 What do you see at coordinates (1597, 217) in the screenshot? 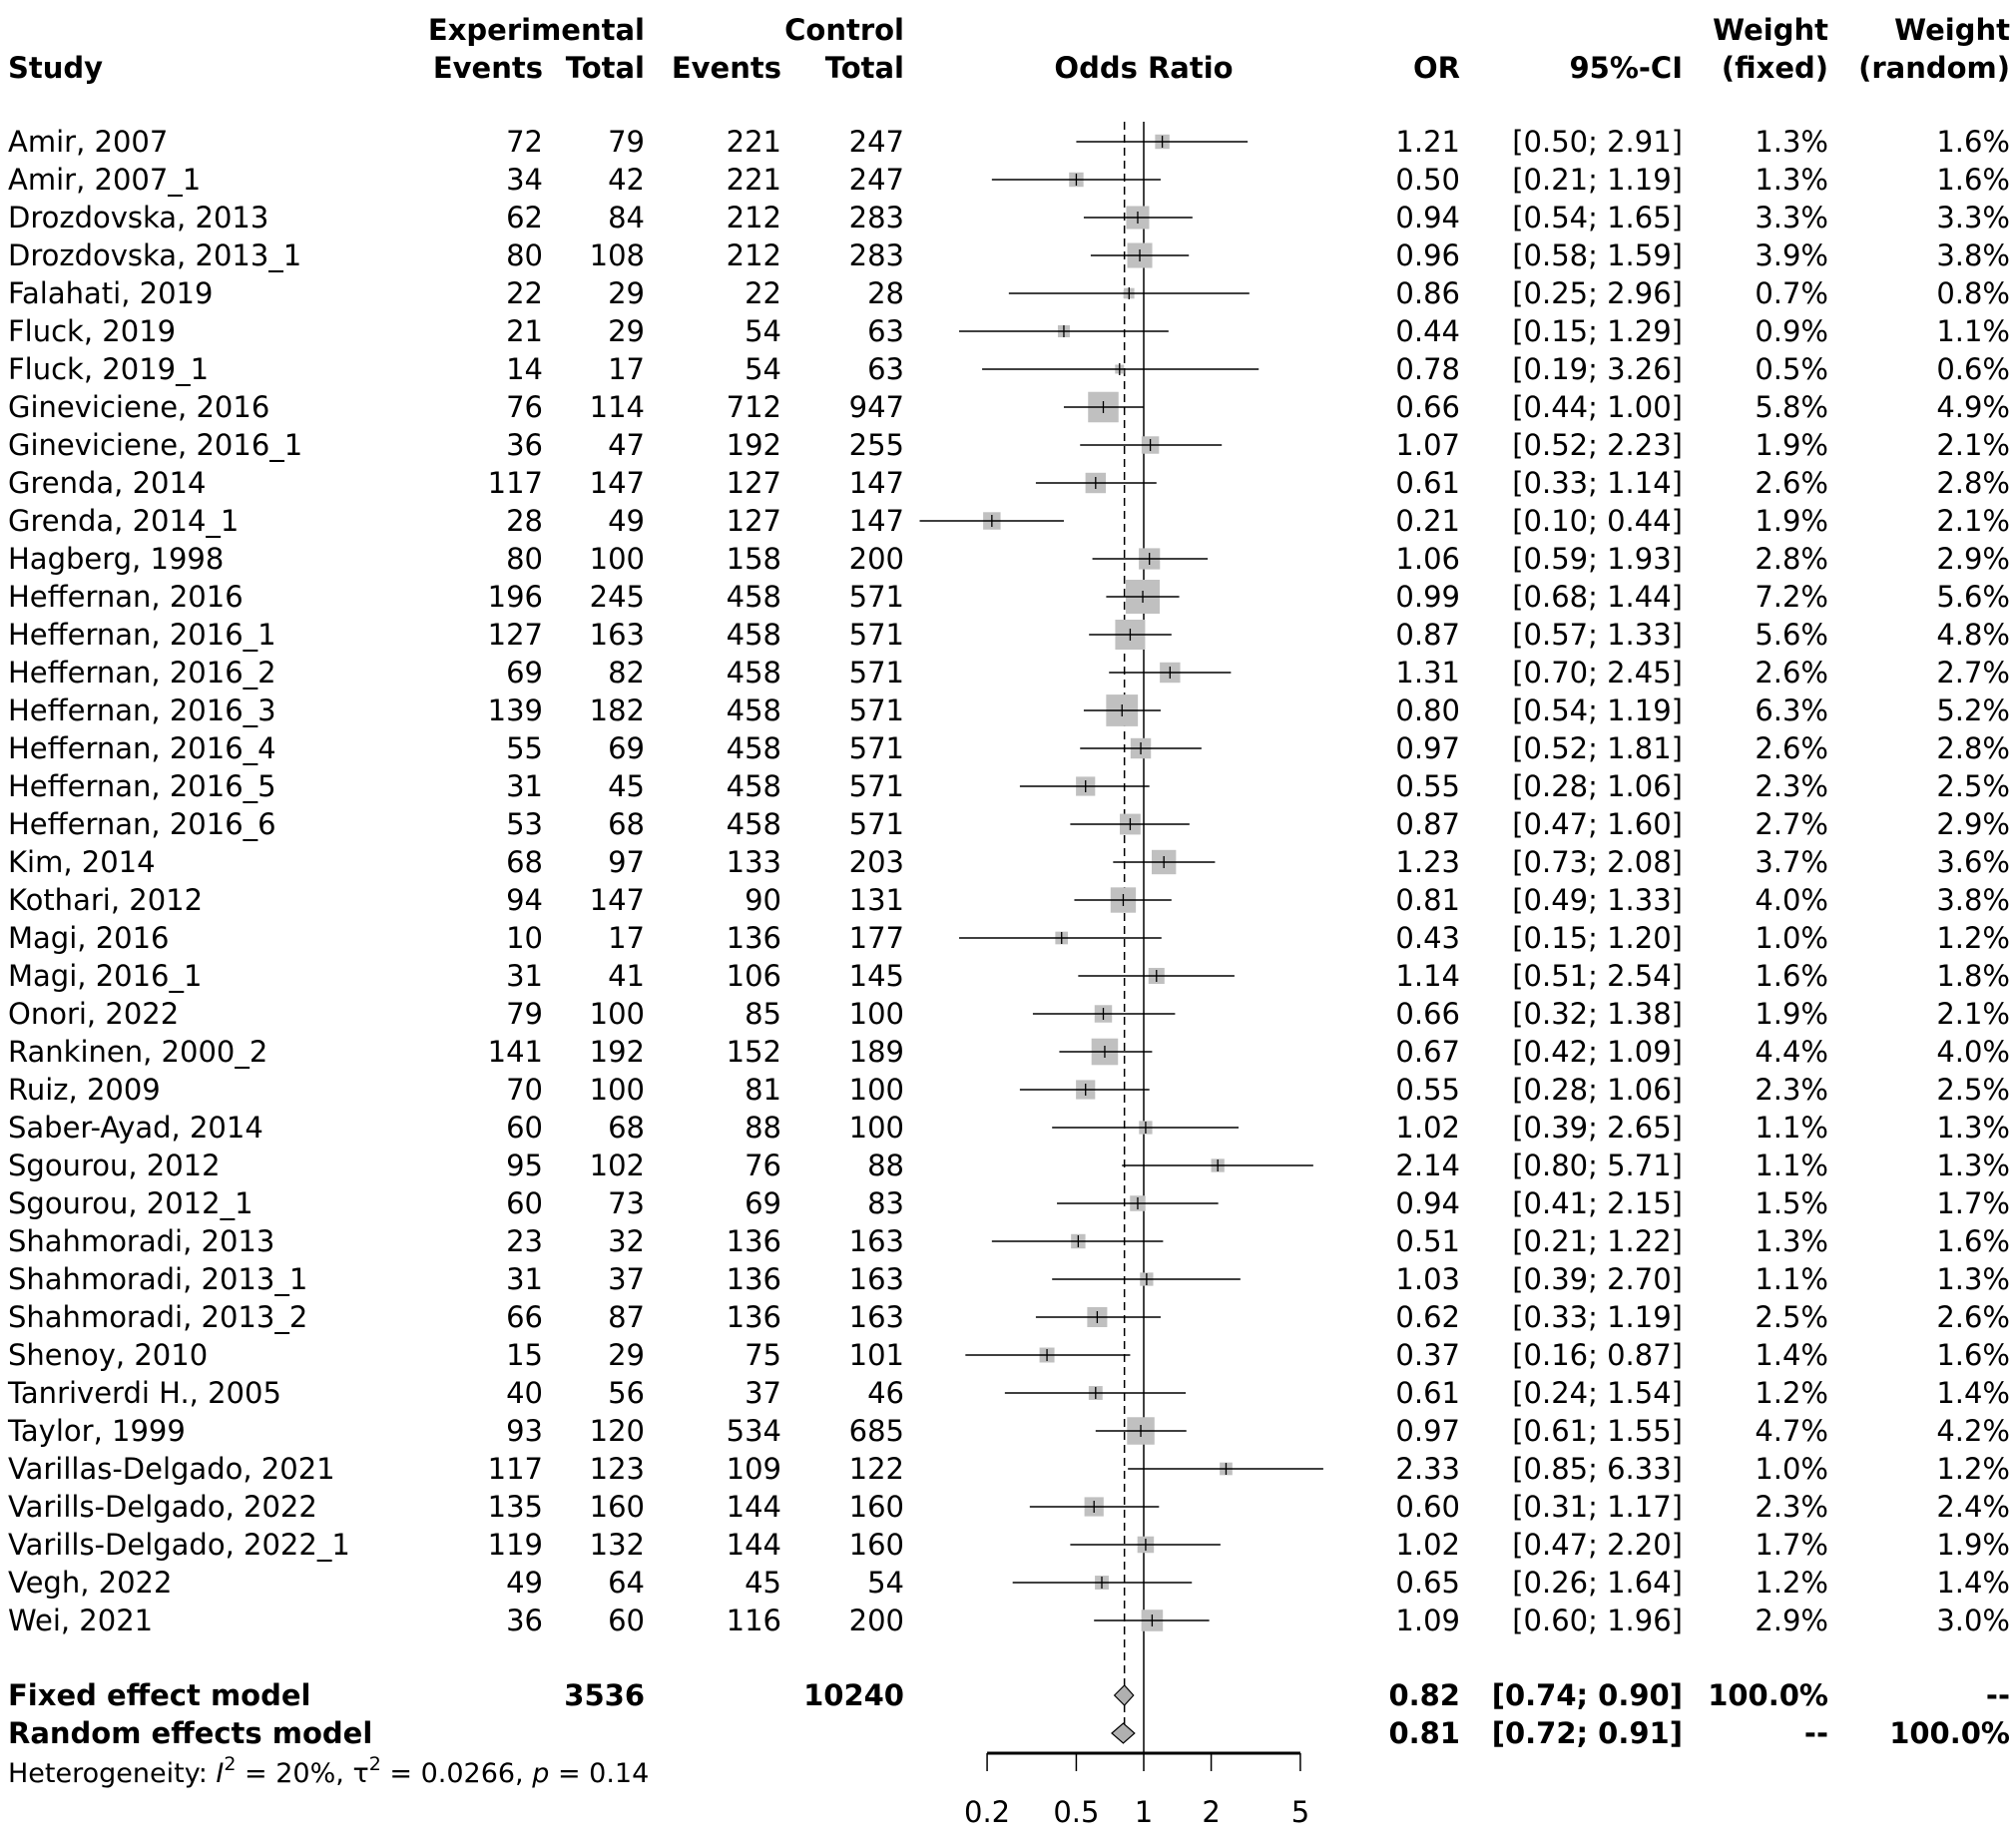
I see `ci-value: [0.54; 1.65]` at bounding box center [1597, 217].